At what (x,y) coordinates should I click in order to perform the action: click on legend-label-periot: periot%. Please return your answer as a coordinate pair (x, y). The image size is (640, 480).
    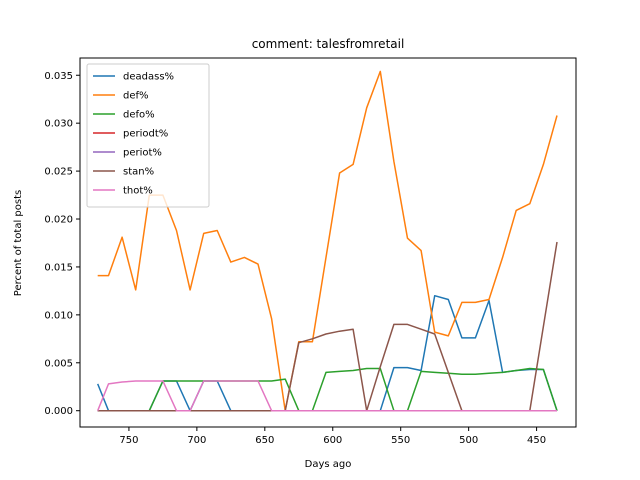
    Looking at the image, I should click on (142, 153).